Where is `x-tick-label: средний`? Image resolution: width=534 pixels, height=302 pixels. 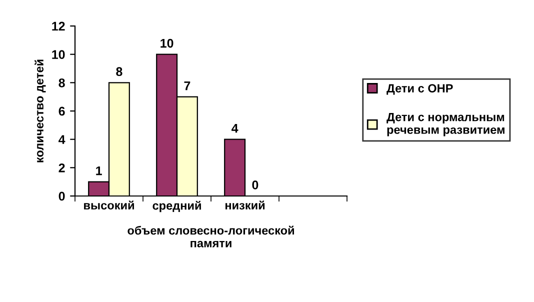 x-tick-label: средний is located at coordinates (176, 206).